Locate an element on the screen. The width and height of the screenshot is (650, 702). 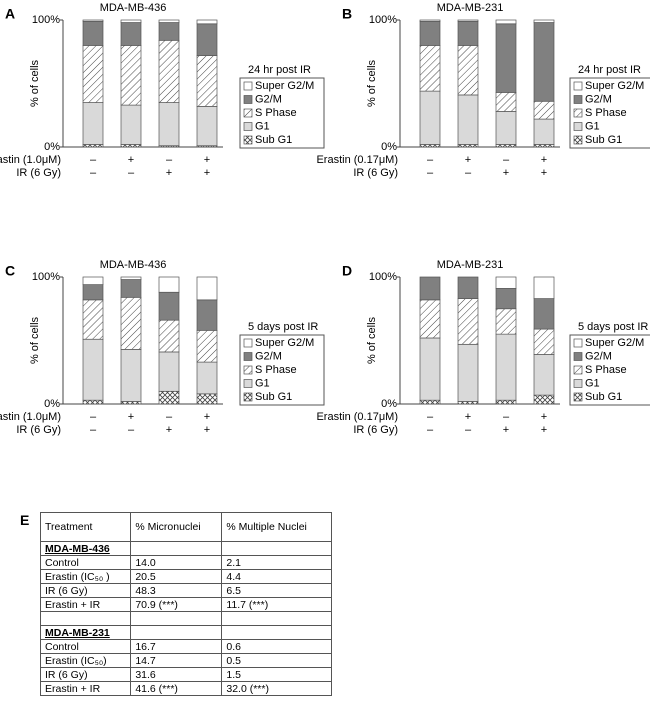
header-cell: % Multiple Nuclei is located at coordinates (276, 527).